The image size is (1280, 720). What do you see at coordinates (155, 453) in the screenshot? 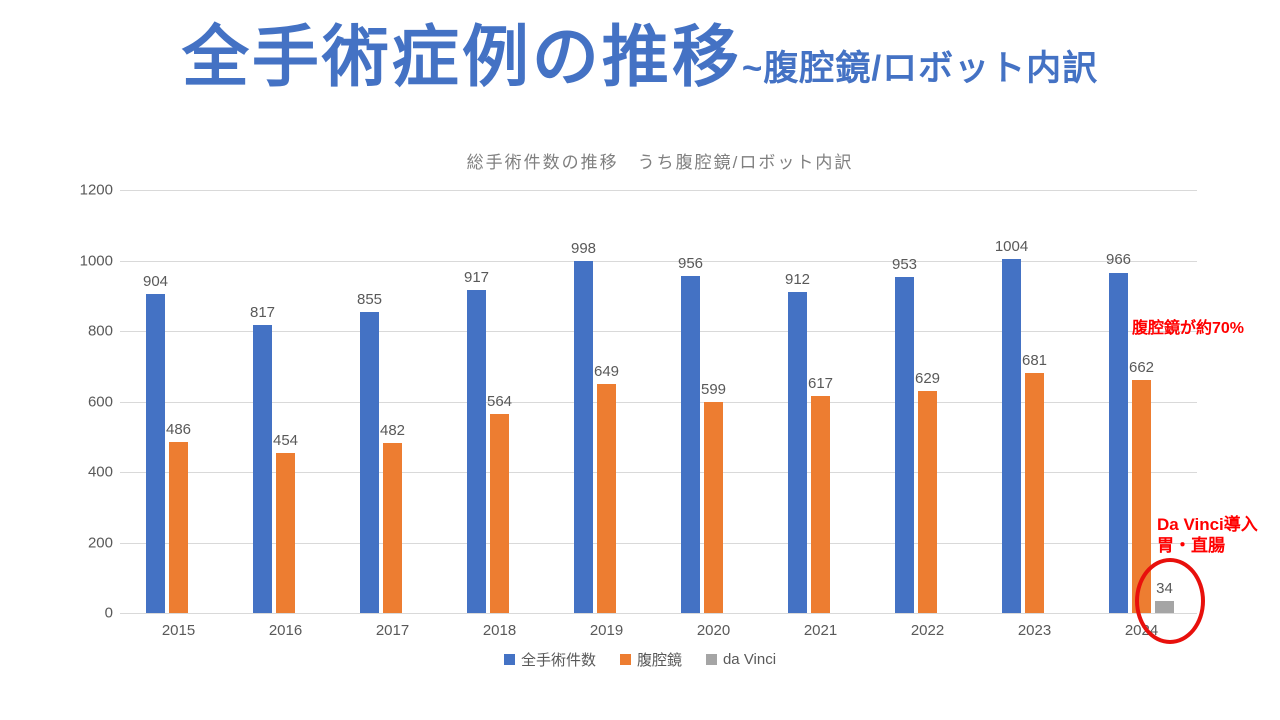
I see `bar-2015-series0` at bounding box center [155, 453].